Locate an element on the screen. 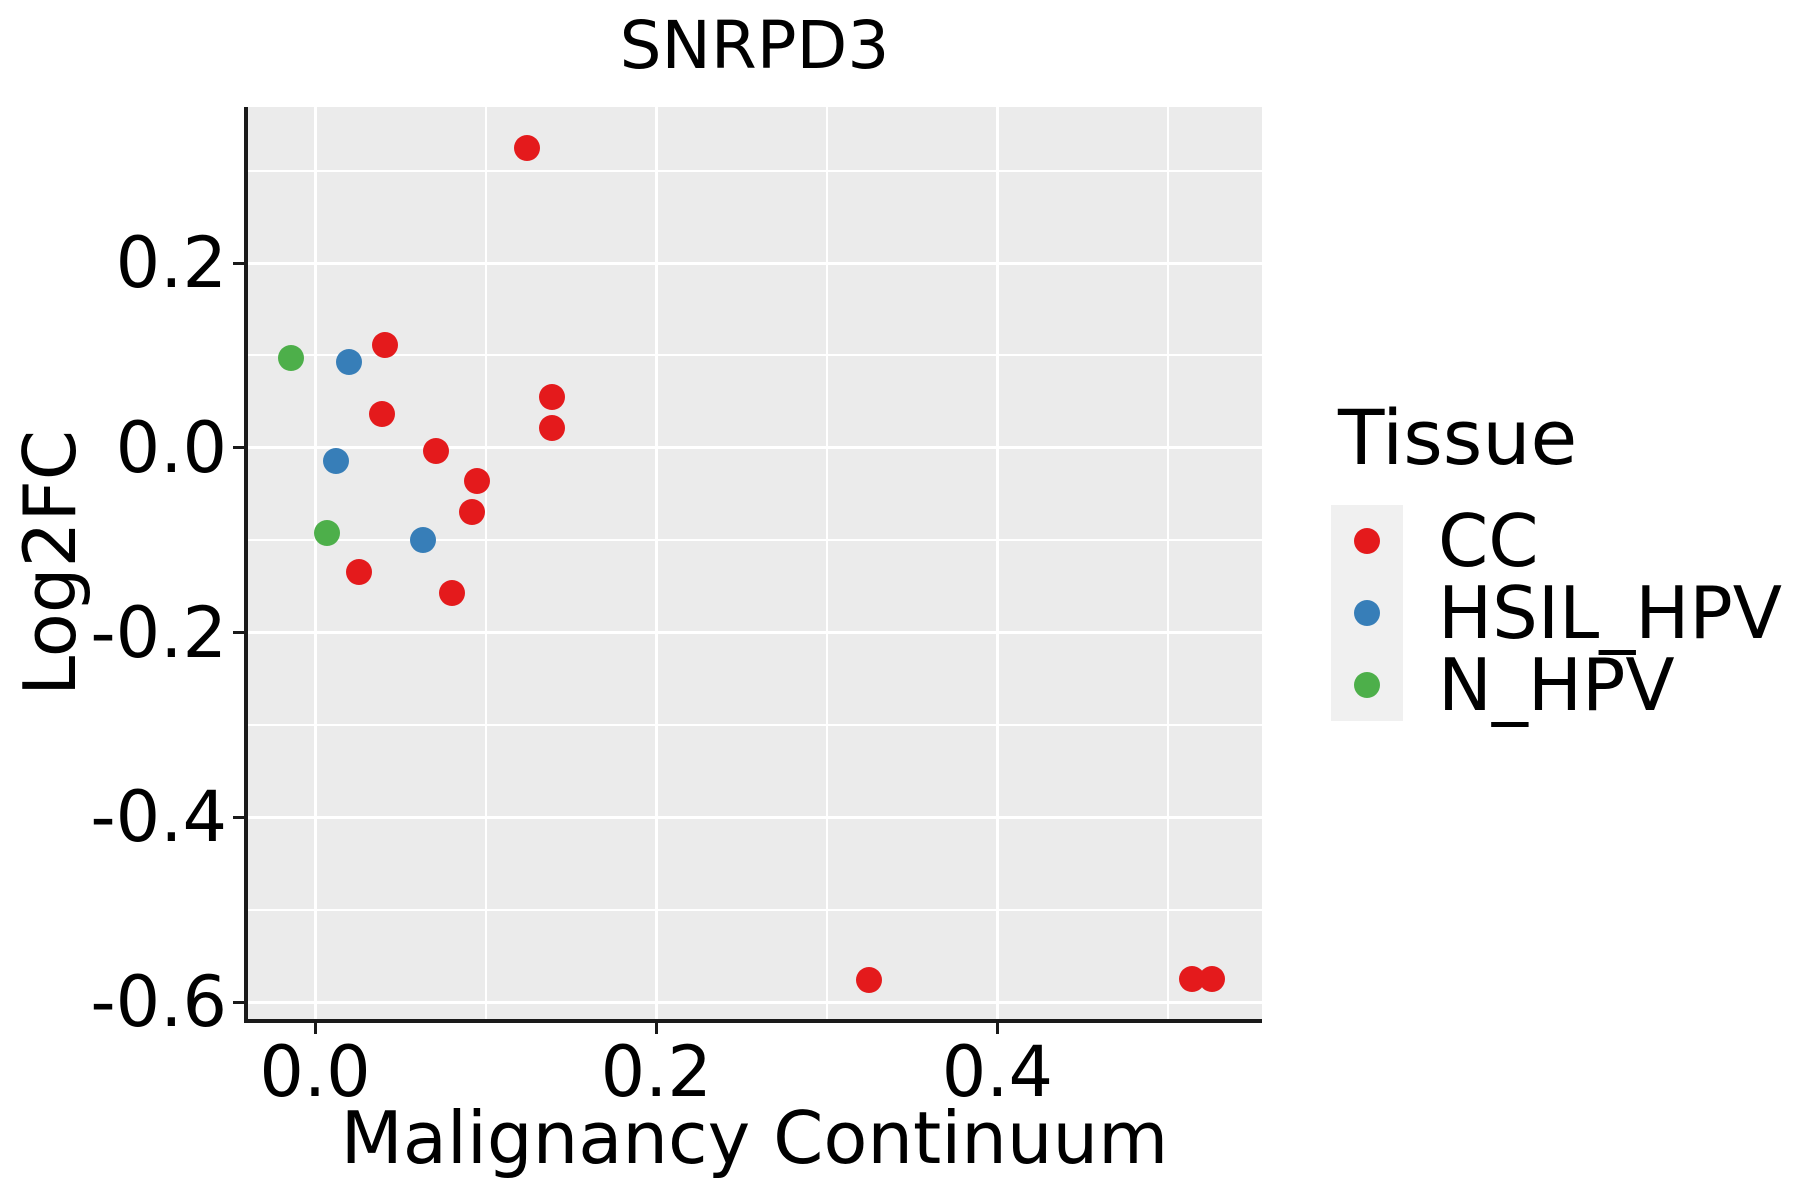 The image size is (1800, 1200). x-tick-label: 0.4 is located at coordinates (997, 1072).